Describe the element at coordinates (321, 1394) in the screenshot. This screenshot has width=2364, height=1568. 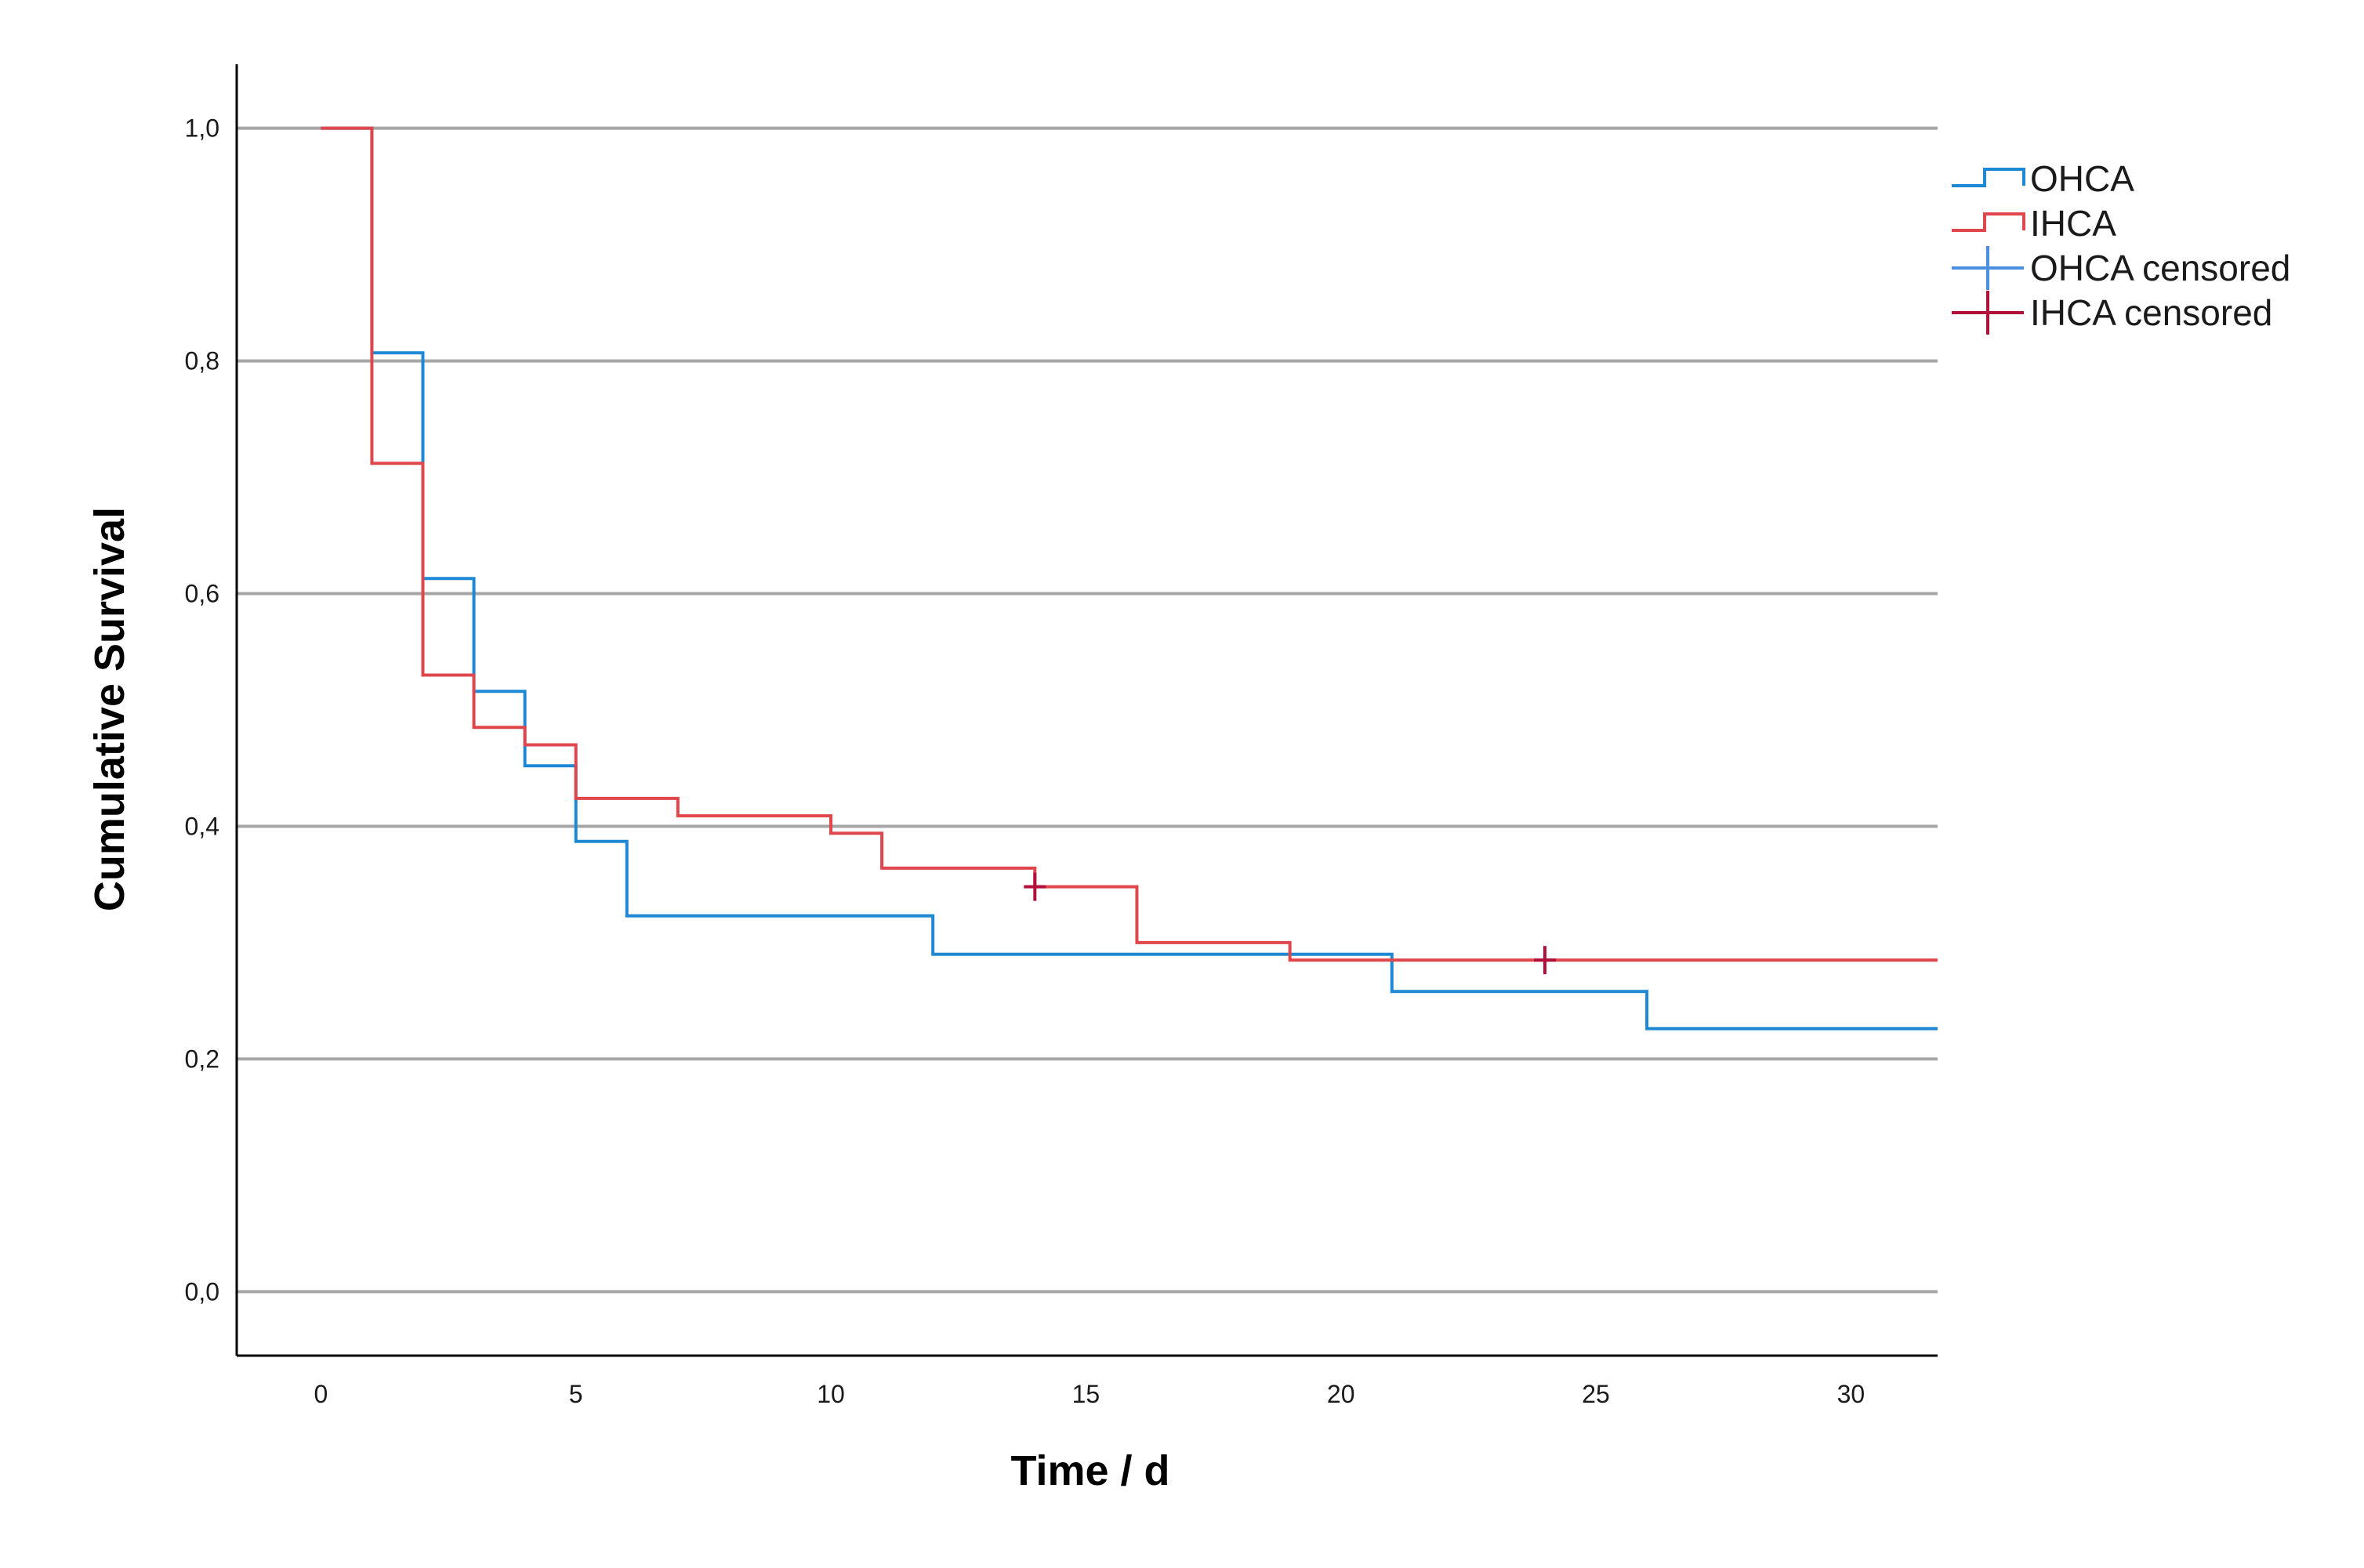
I see `x-tick-label-0: 0` at that location.